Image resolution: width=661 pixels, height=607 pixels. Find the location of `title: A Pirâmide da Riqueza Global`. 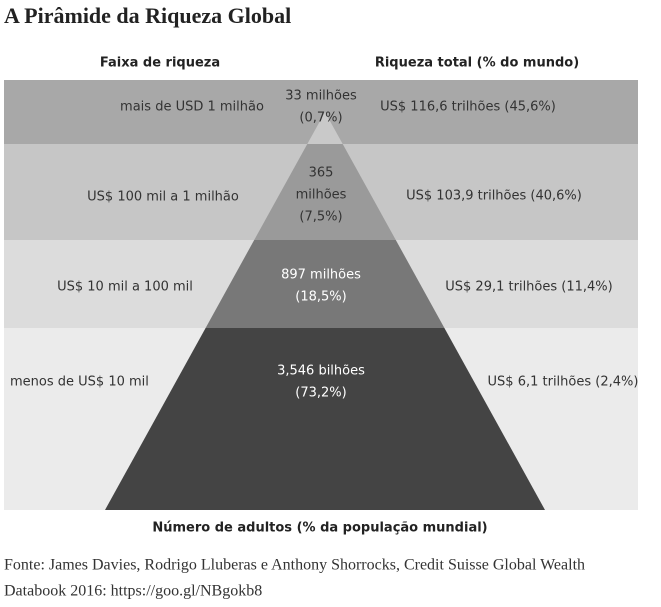

title: A Pirâmide da Riqueza Global is located at coordinates (147, 15).